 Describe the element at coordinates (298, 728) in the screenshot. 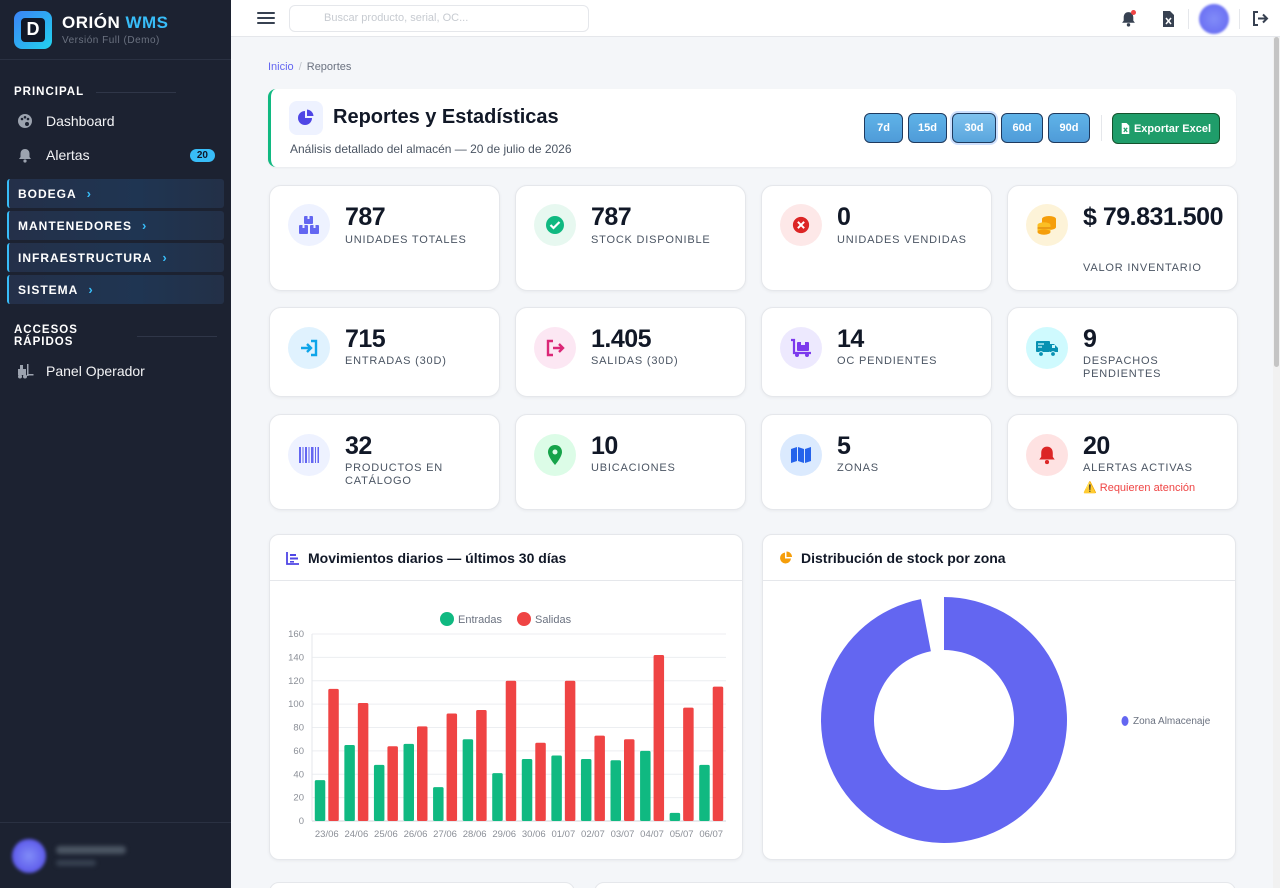

I see `y-tick-label: 80` at that location.